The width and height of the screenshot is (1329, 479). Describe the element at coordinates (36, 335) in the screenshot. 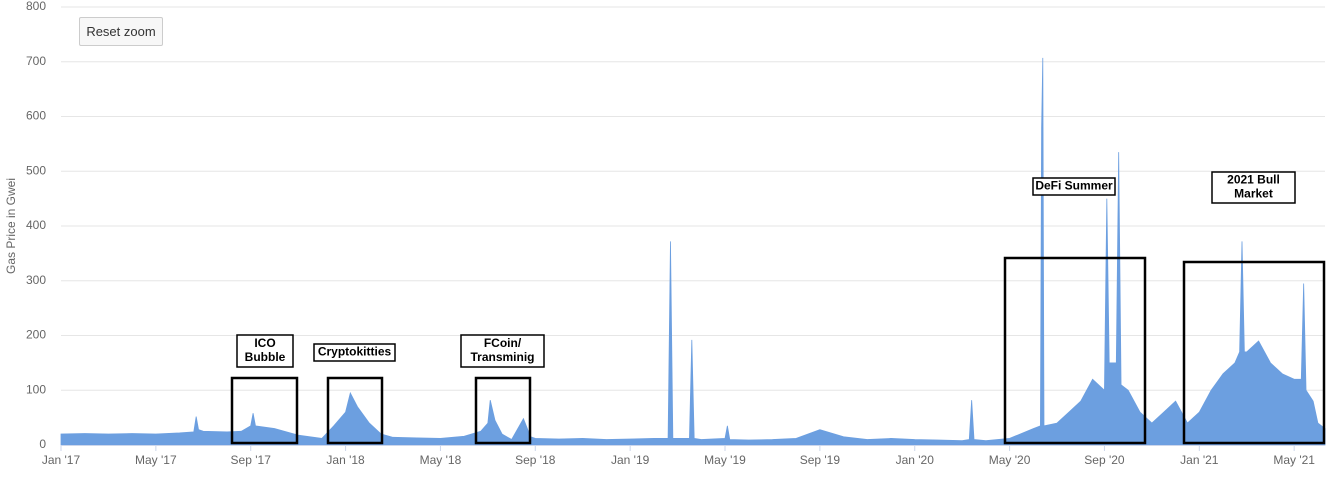

I see `y-tick-label: 200` at that location.